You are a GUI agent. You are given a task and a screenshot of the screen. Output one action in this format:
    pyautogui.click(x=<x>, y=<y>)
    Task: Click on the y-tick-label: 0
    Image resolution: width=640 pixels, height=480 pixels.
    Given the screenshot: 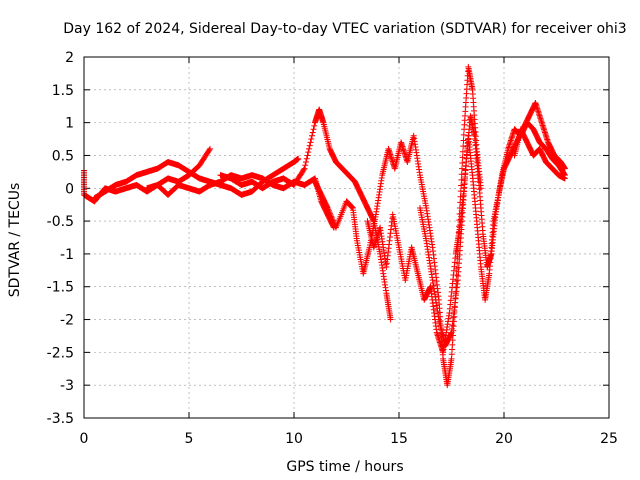 What is the action you would take?
    pyautogui.click(x=69, y=189)
    